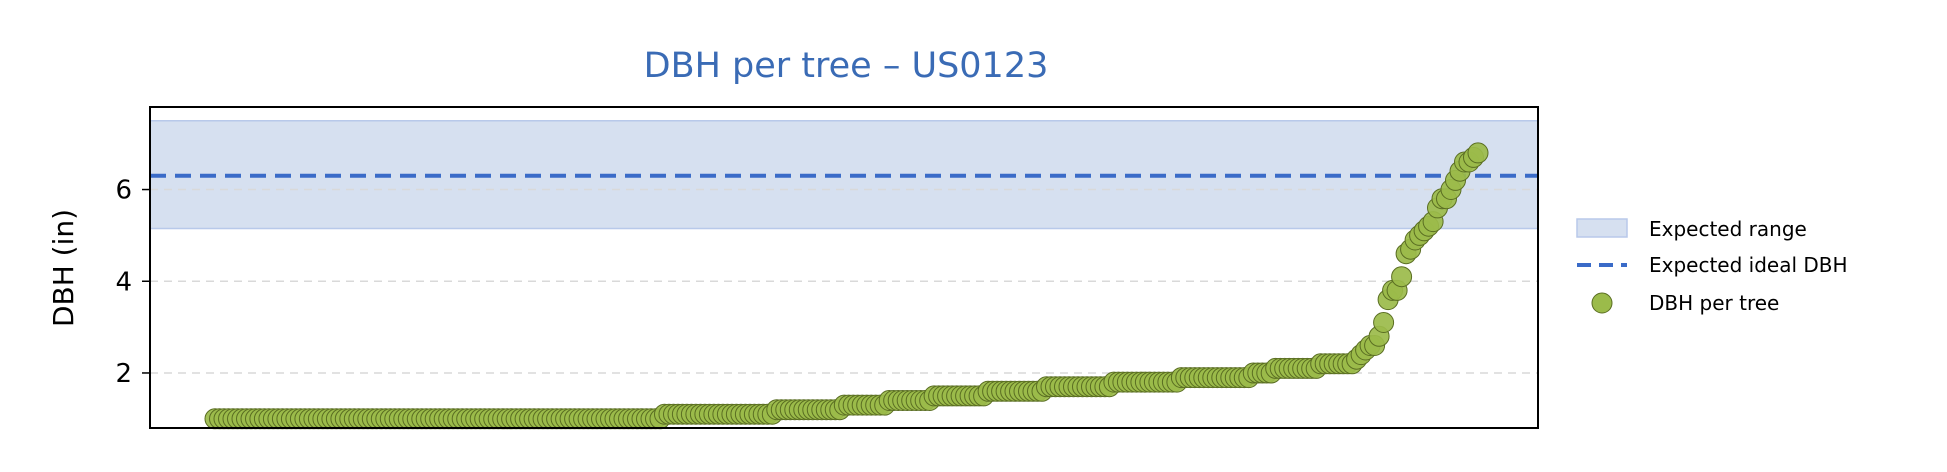 The height and width of the screenshot is (472, 1947). Describe the element at coordinates (63, 268) in the screenshot. I see `y-axis-label: DBH (in)` at that location.